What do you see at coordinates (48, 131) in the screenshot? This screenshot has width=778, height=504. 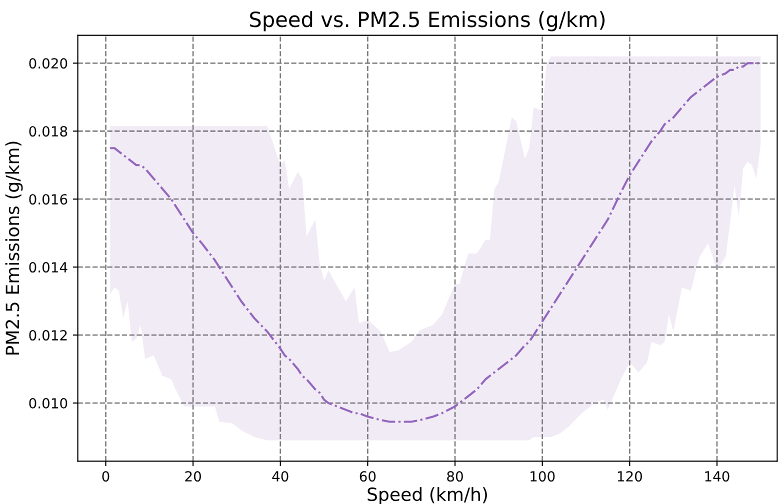 I see `y-tick-label: 0.018` at bounding box center [48, 131].